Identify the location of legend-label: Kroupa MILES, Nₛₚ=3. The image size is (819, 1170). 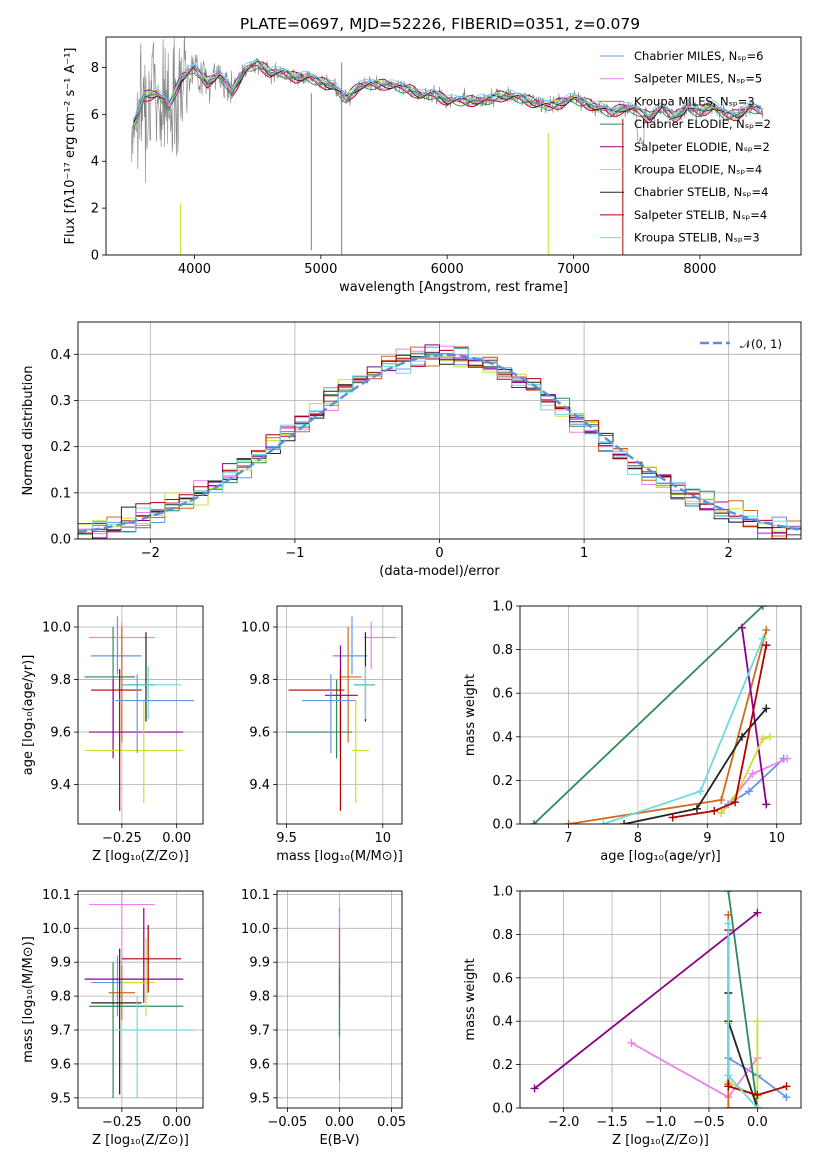
(694, 101).